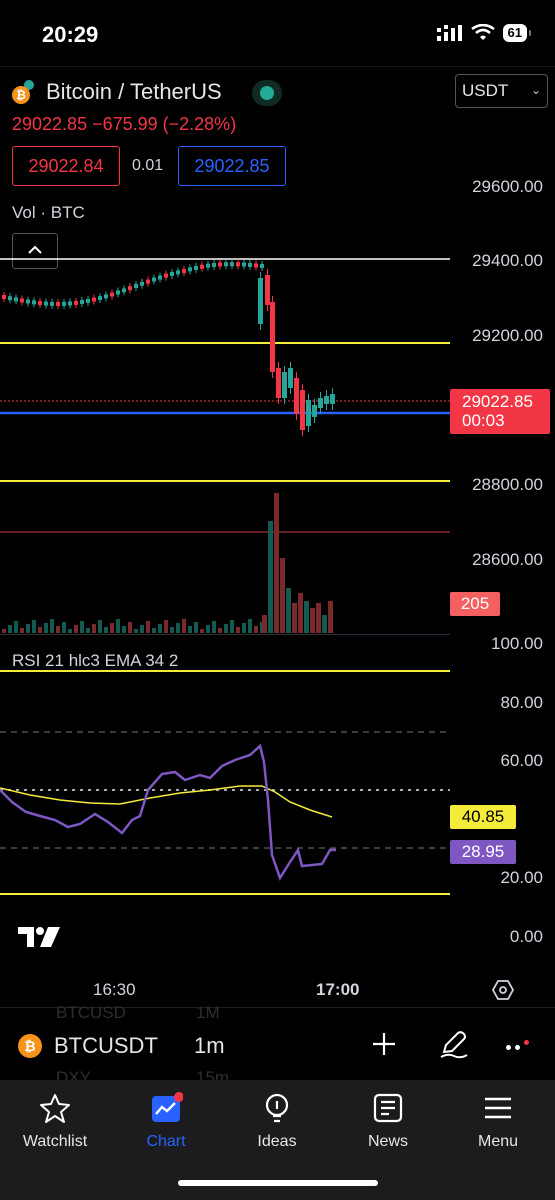 Image resolution: width=555 pixels, height=1200 pixels. Describe the element at coordinates (48, 212) in the screenshot. I see `volume-indicator-label: Vol · BTC` at that location.